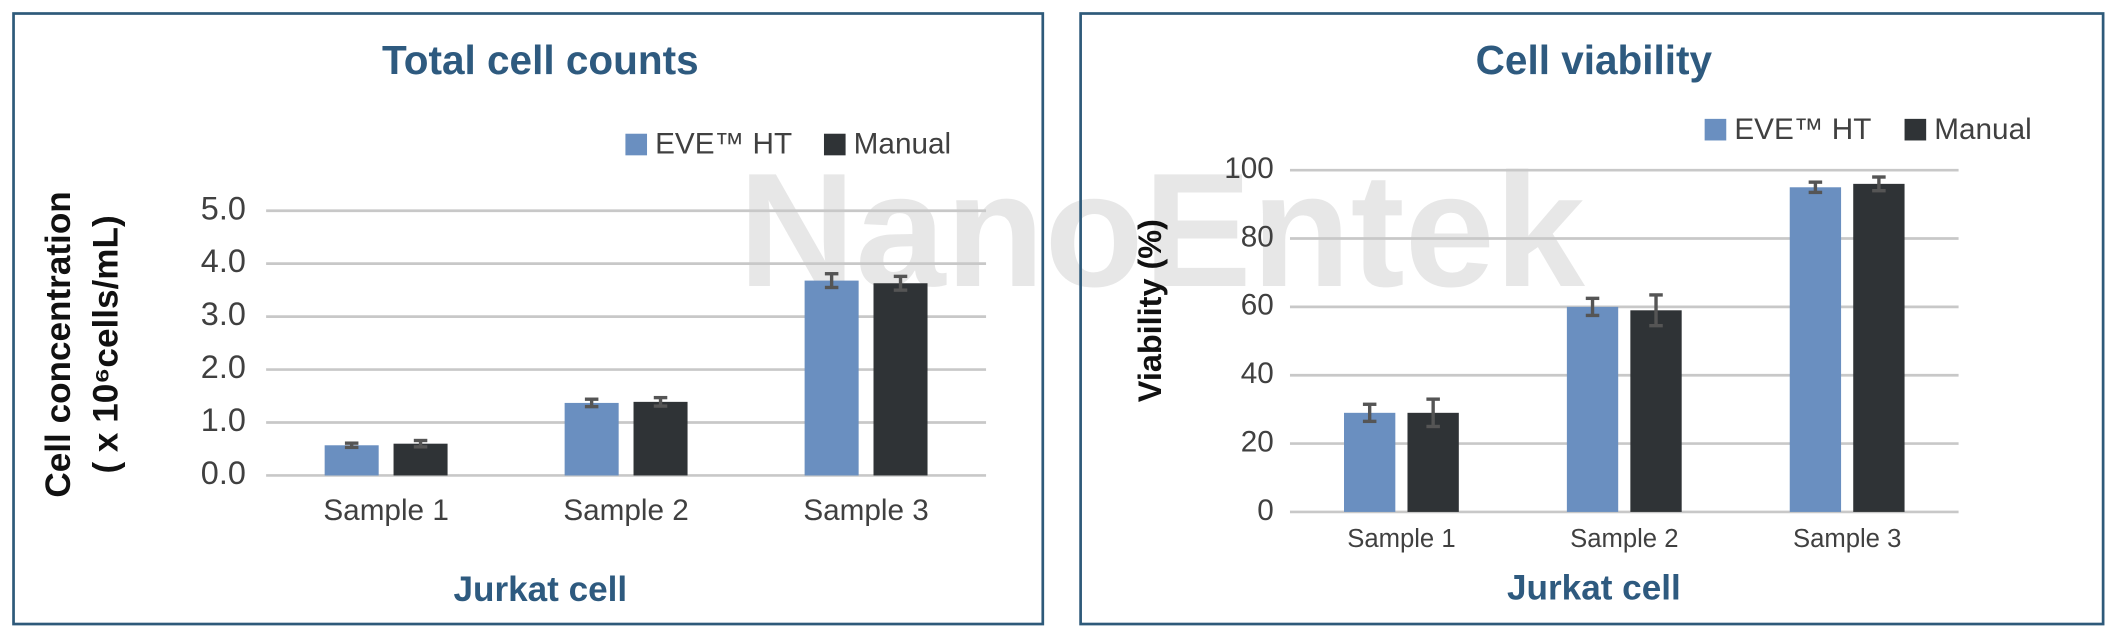  I want to click on y-tick-label: 2.0, so click(223, 367).